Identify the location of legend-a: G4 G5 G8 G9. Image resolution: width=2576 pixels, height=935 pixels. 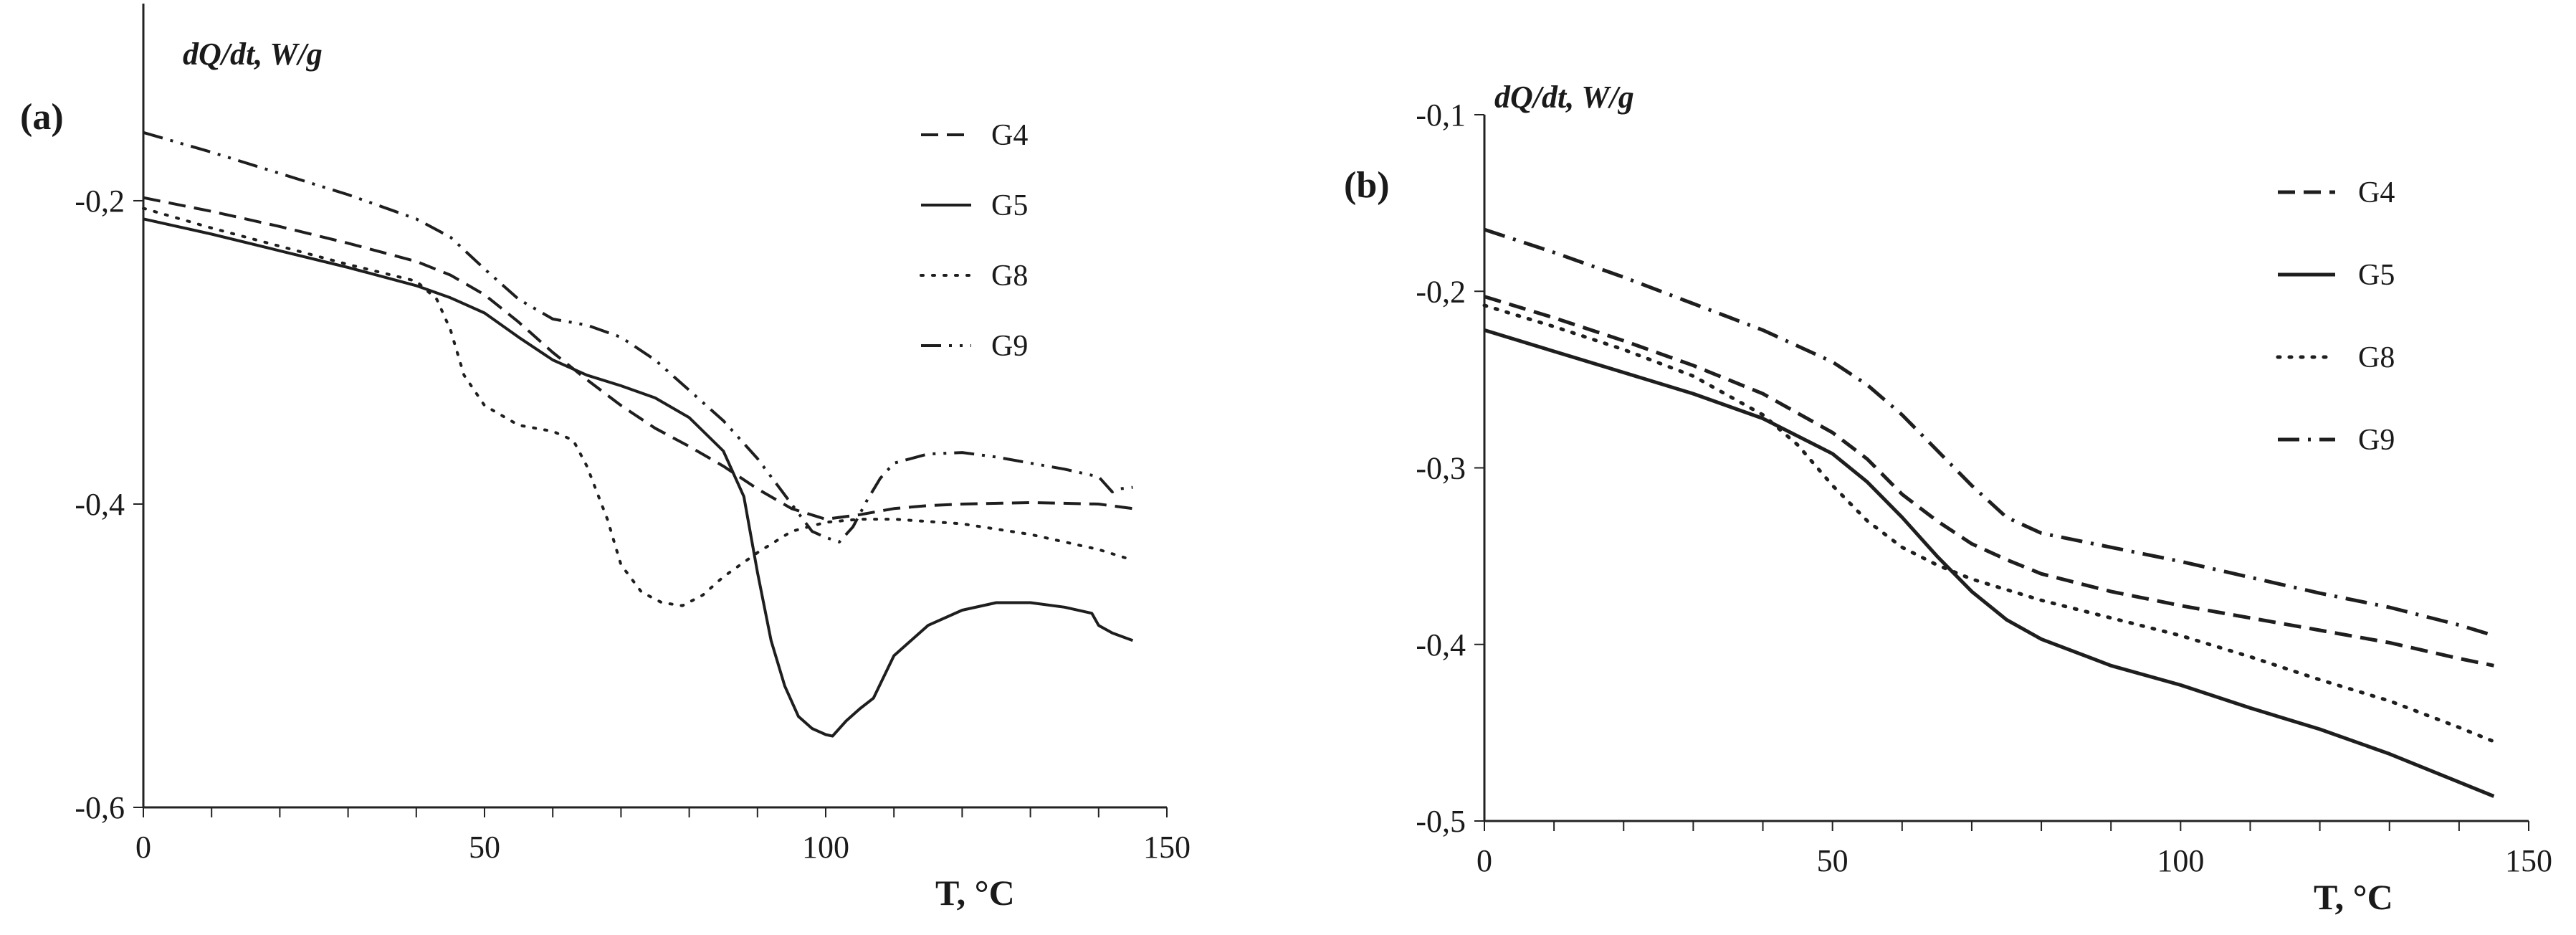
(974, 241).